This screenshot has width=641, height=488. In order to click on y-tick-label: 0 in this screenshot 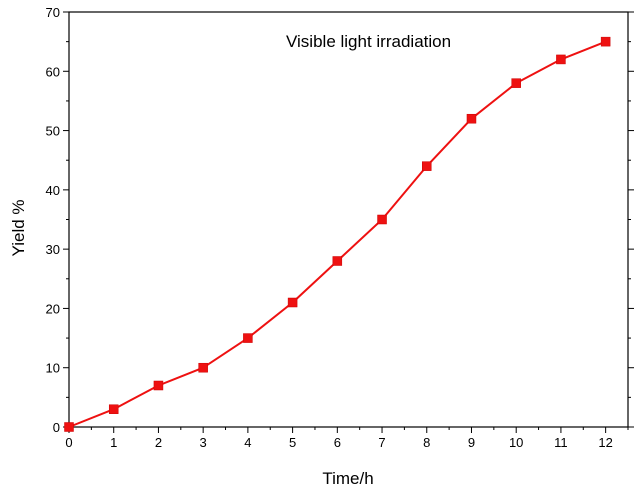, I will do `click(56, 427)`.